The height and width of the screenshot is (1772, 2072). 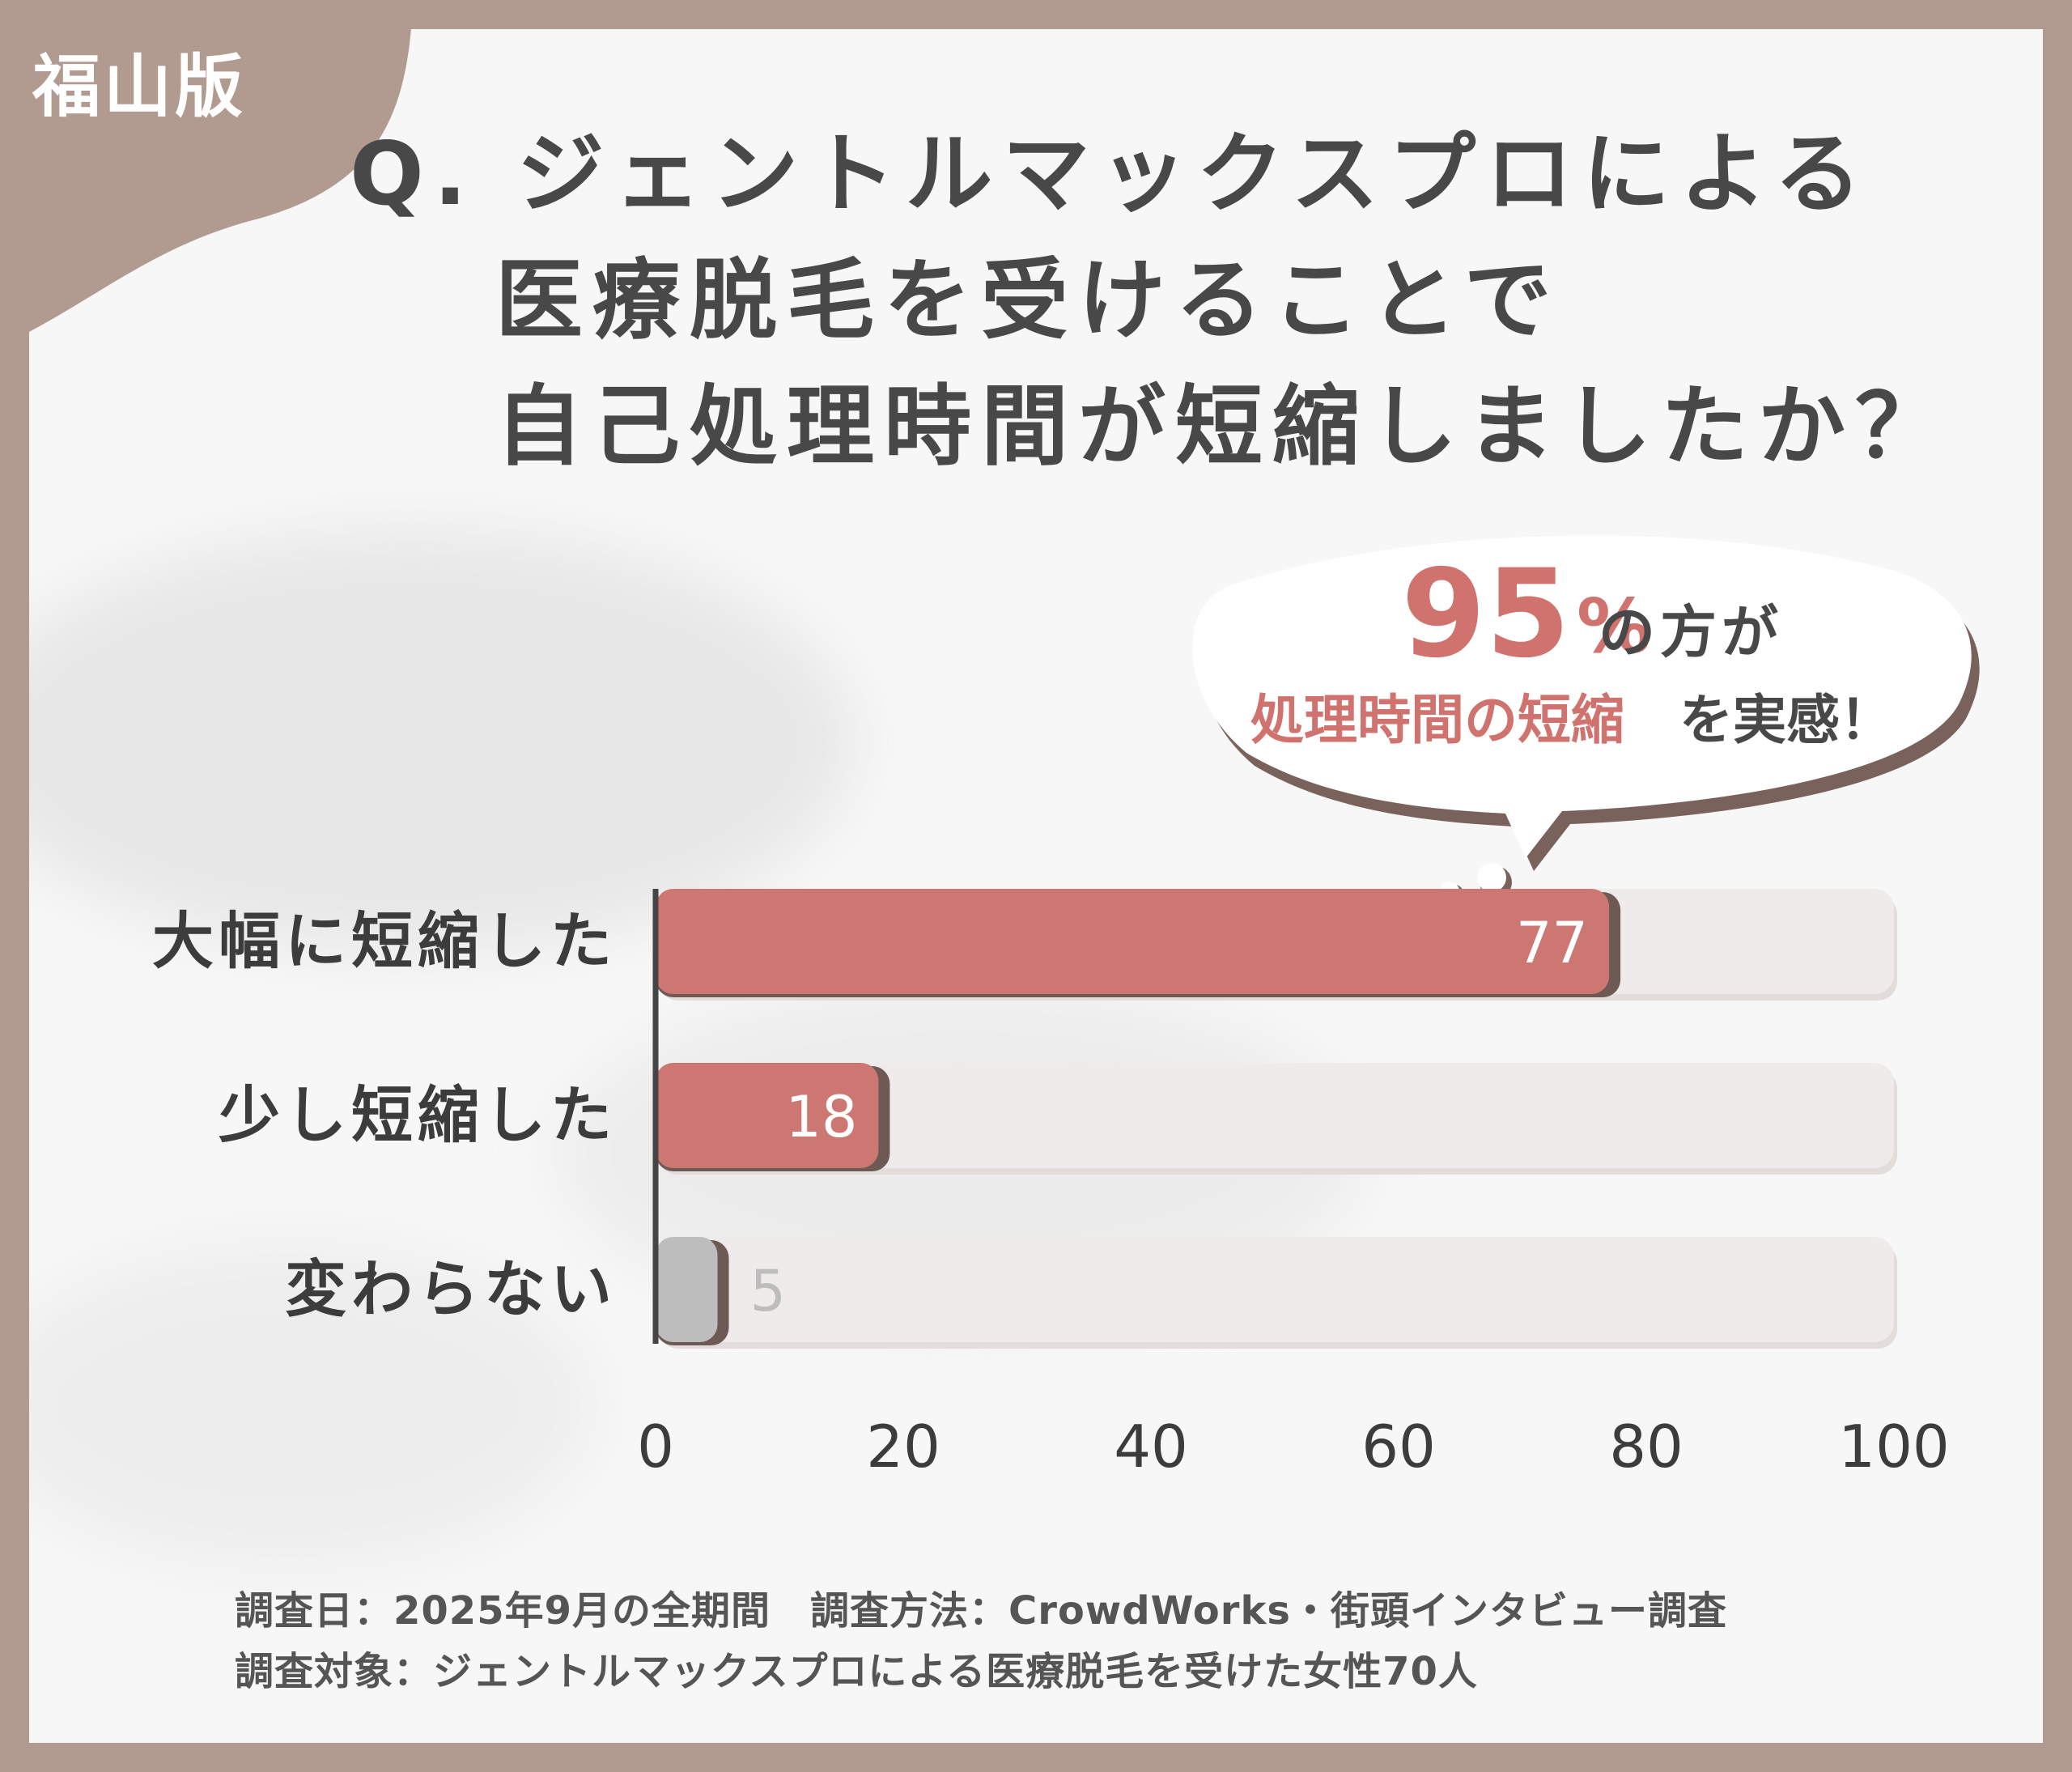 What do you see at coordinates (1614, 626) in the screenshot?
I see `callout-percent-sign: %` at bounding box center [1614, 626].